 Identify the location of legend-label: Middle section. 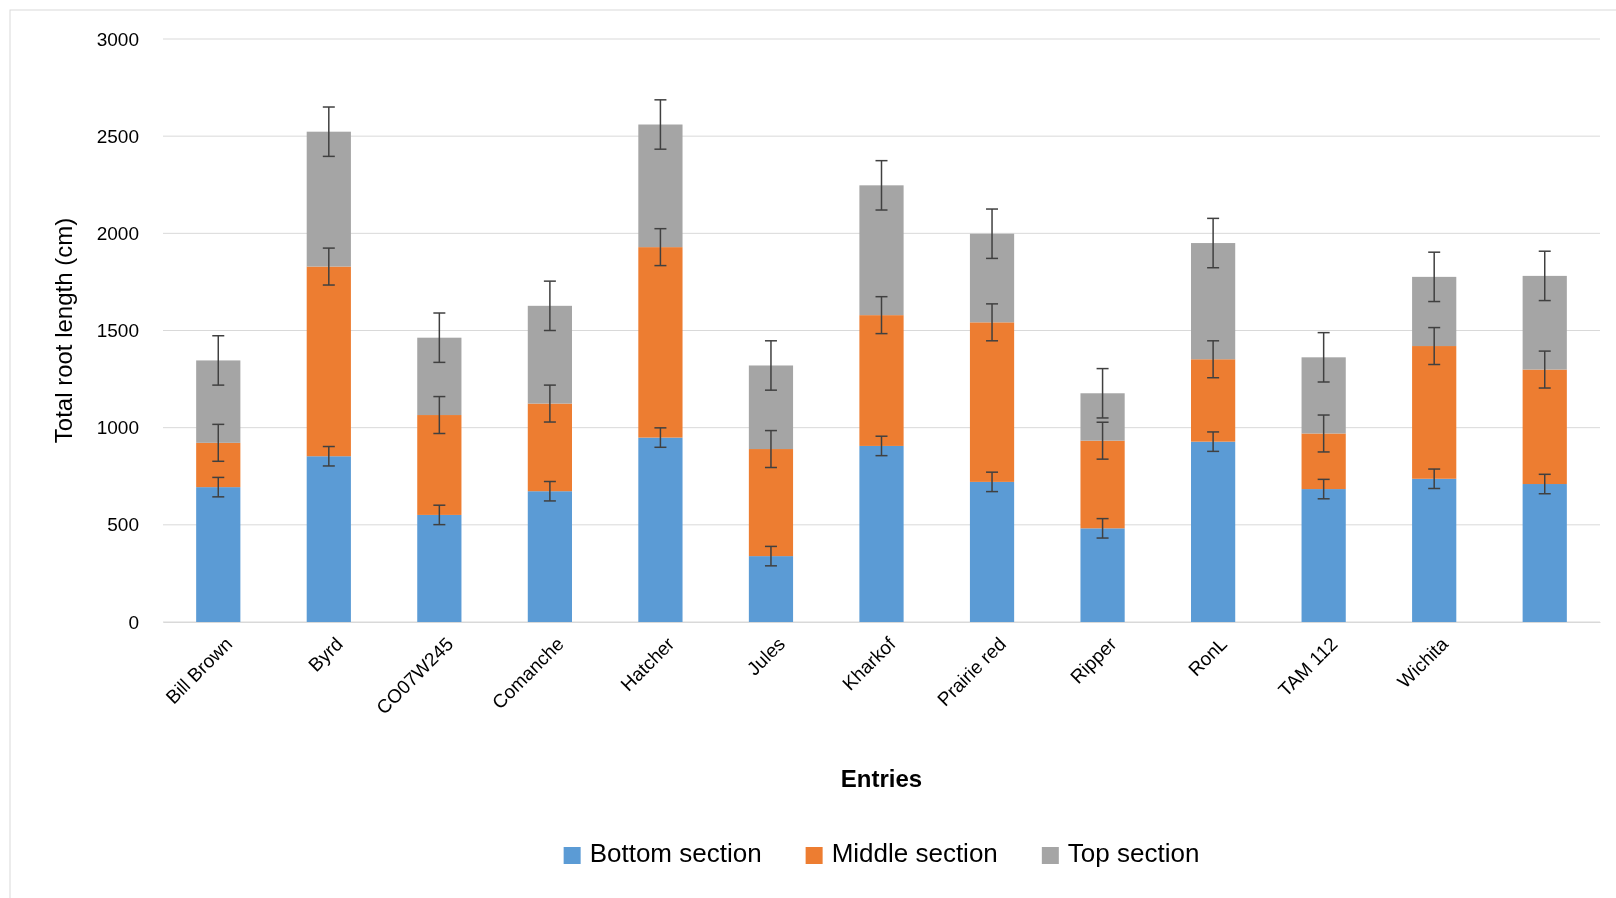
(914, 853).